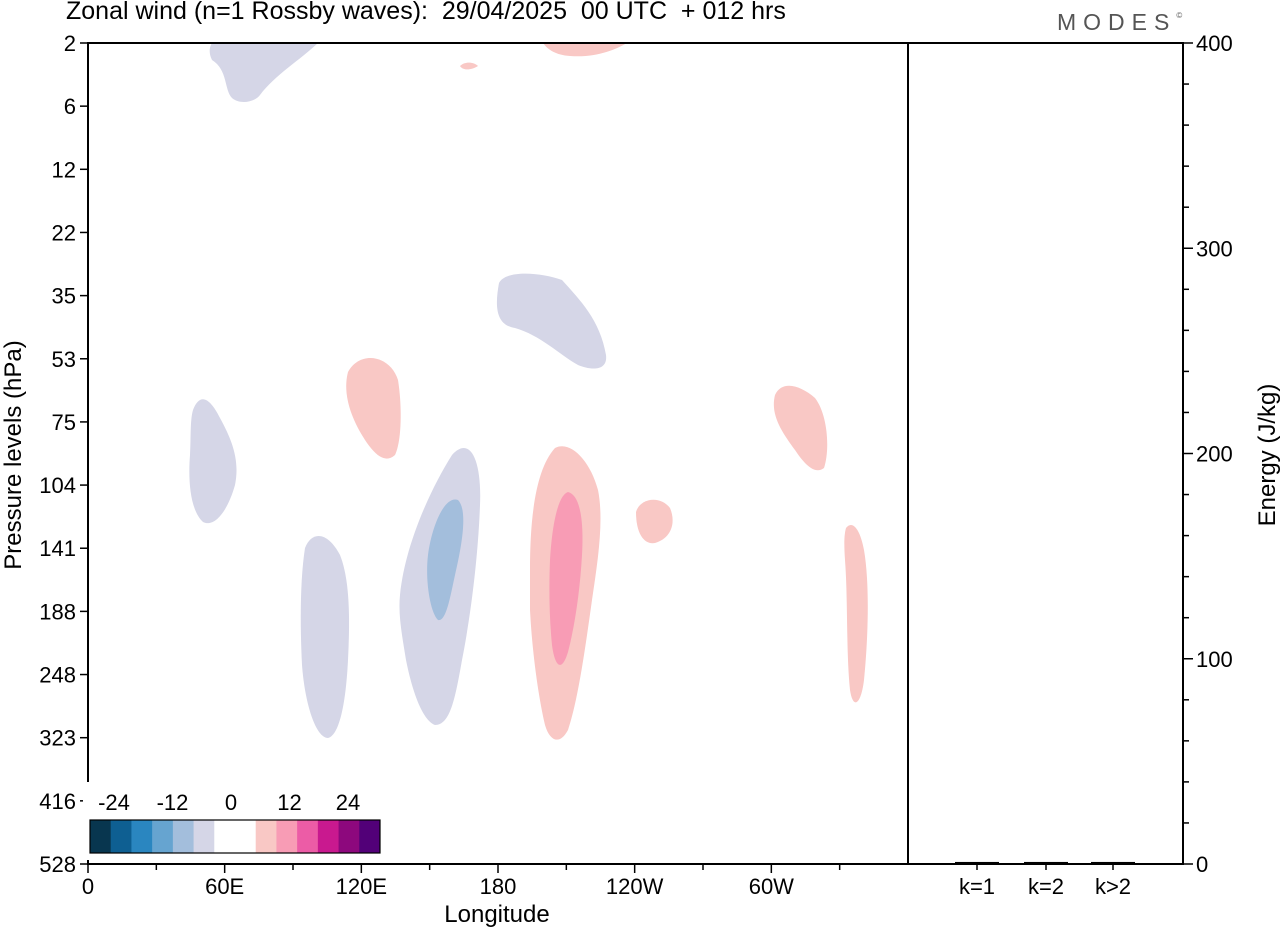 The height and width of the screenshot is (930, 1280). I want to click on y-axis-title: Pressure levels (hPa), so click(13, 454).